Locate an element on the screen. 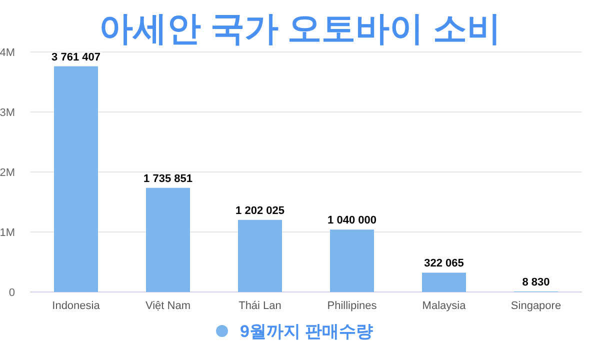  y-tick-label: 2M is located at coordinates (7, 173).